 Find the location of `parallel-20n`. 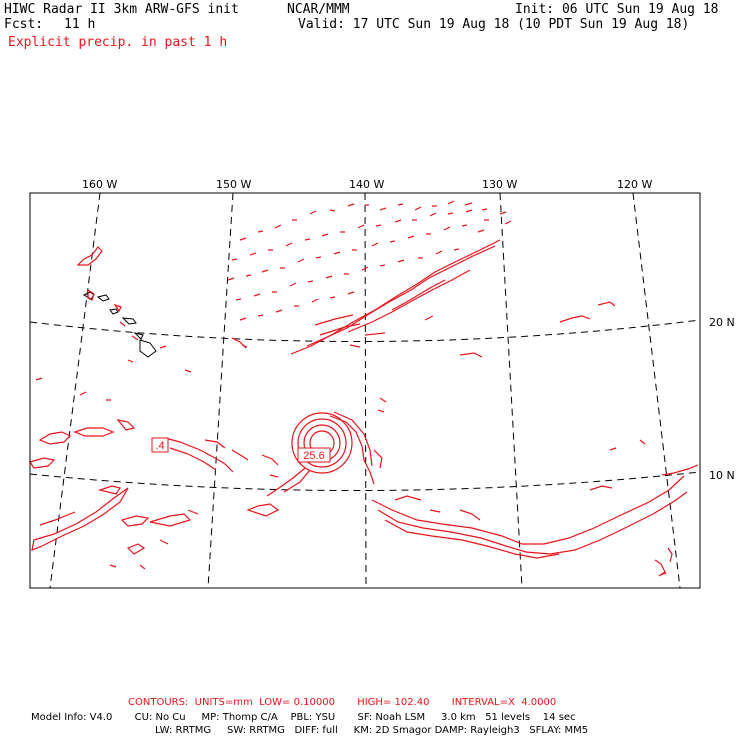

parallel-20n is located at coordinates (365, 330).